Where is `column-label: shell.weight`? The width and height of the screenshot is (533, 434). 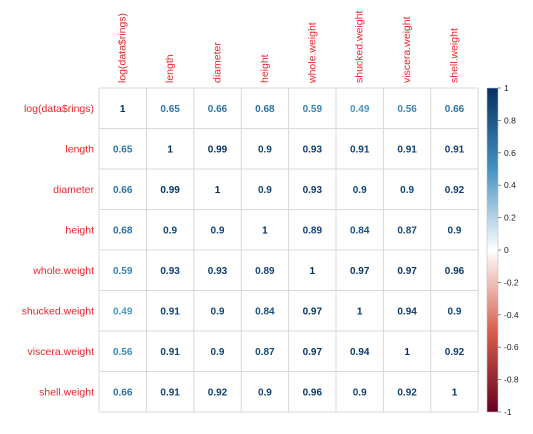 column-label: shell.weight is located at coordinates (455, 55).